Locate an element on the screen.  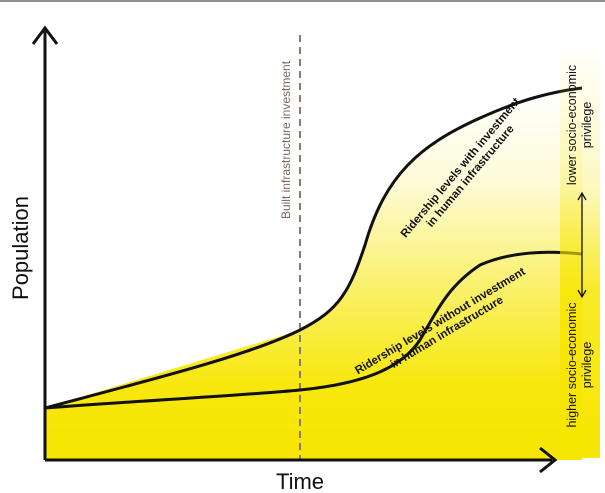
privilege-bottom-label: higher socio-economic privilege is located at coordinates (579, 364).